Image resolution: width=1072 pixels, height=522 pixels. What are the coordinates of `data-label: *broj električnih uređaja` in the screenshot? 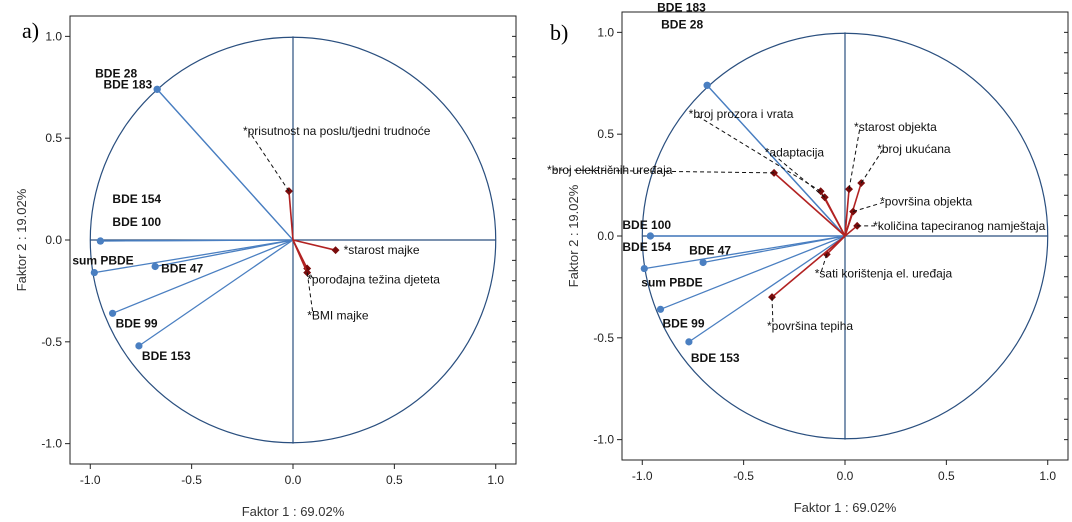 It's located at (610, 170).